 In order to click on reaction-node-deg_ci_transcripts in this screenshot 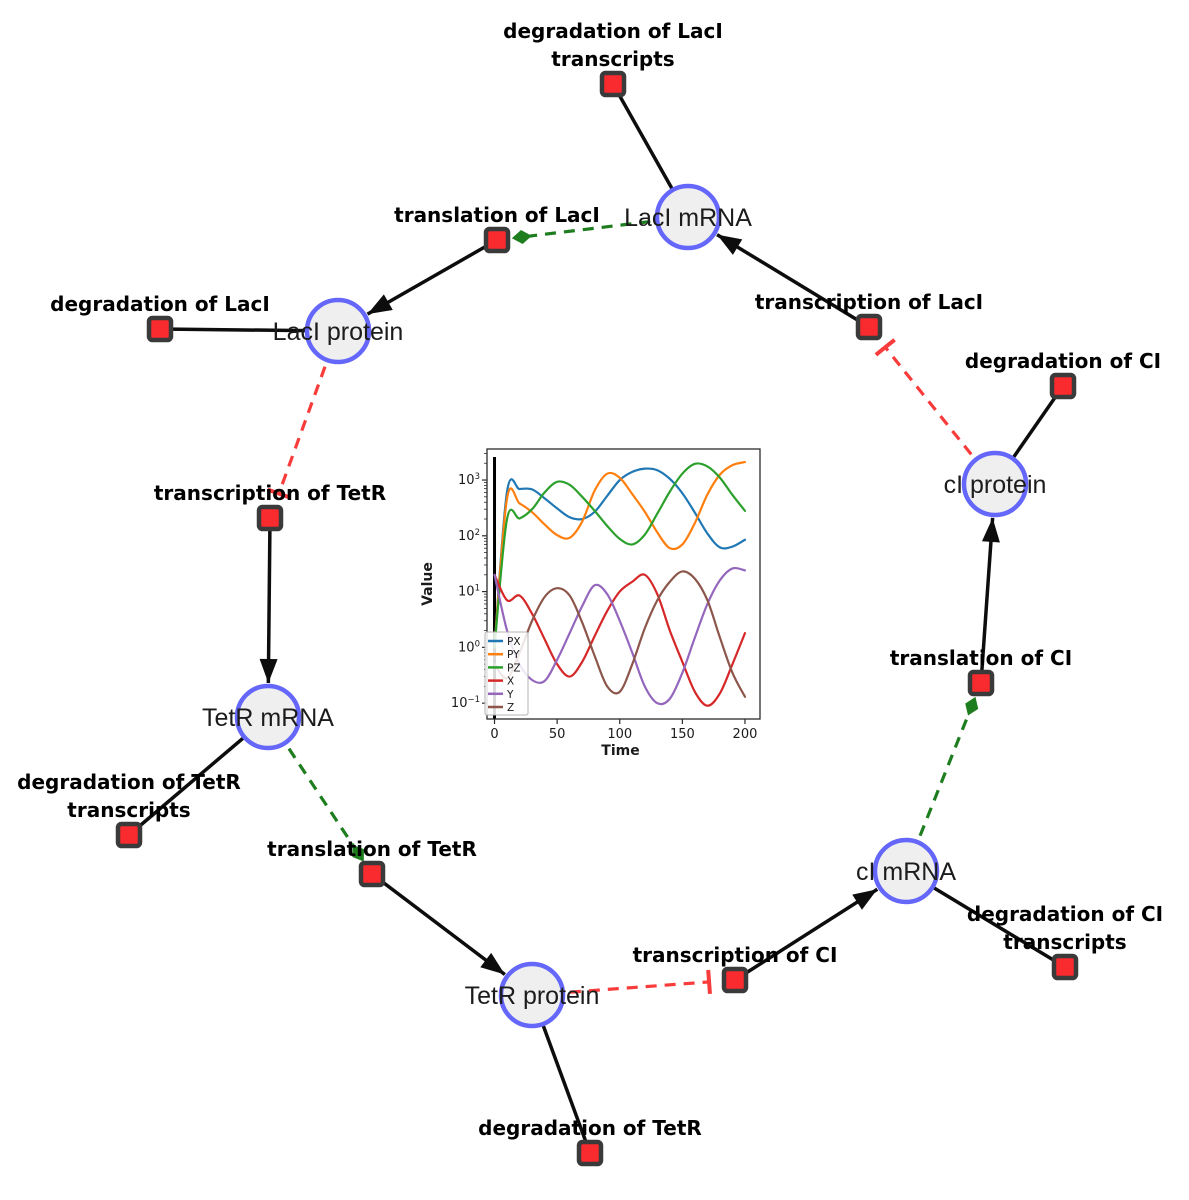, I will do `click(1065, 967)`.